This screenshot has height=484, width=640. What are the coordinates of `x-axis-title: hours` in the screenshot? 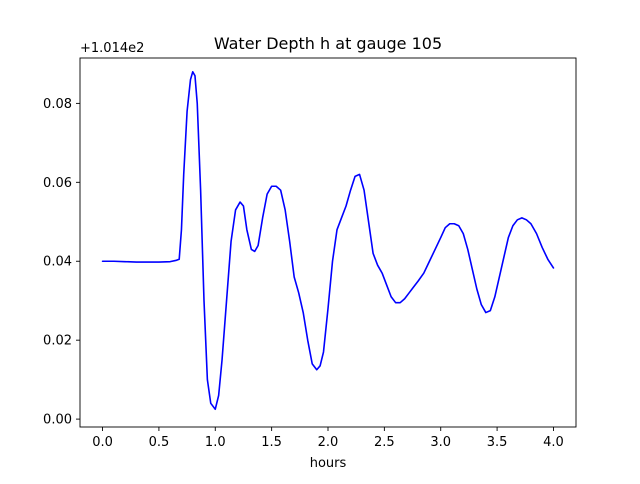 It's located at (328, 463).